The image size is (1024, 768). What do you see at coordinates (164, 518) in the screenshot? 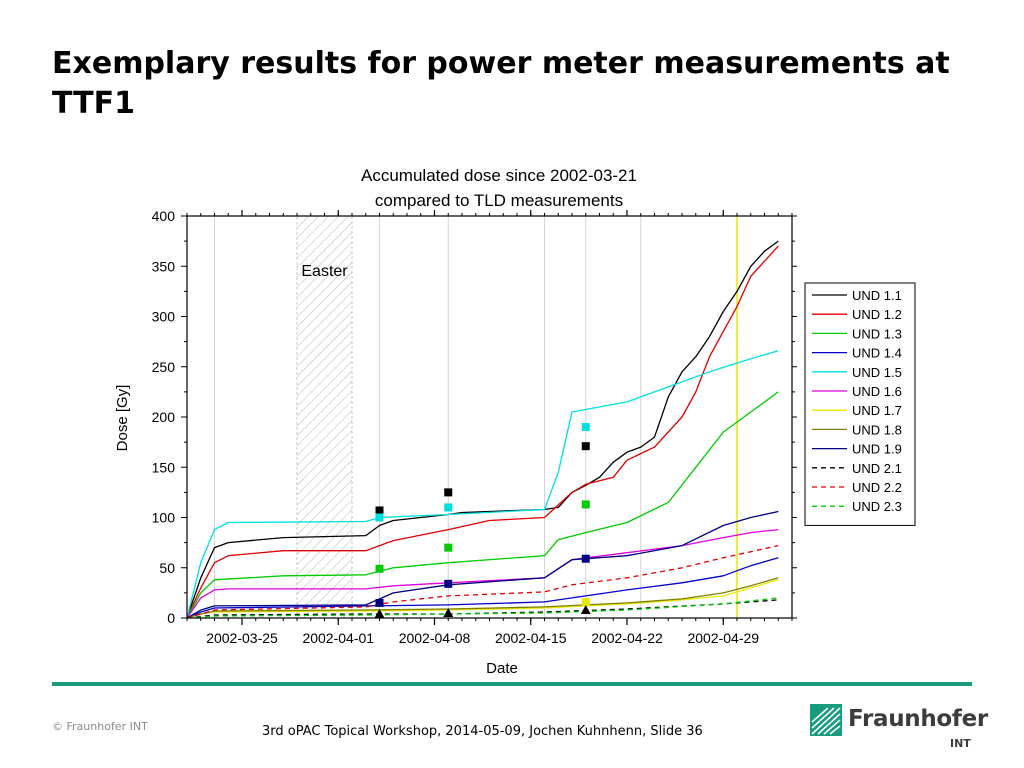
I see `y-tick-label: 100` at bounding box center [164, 518].